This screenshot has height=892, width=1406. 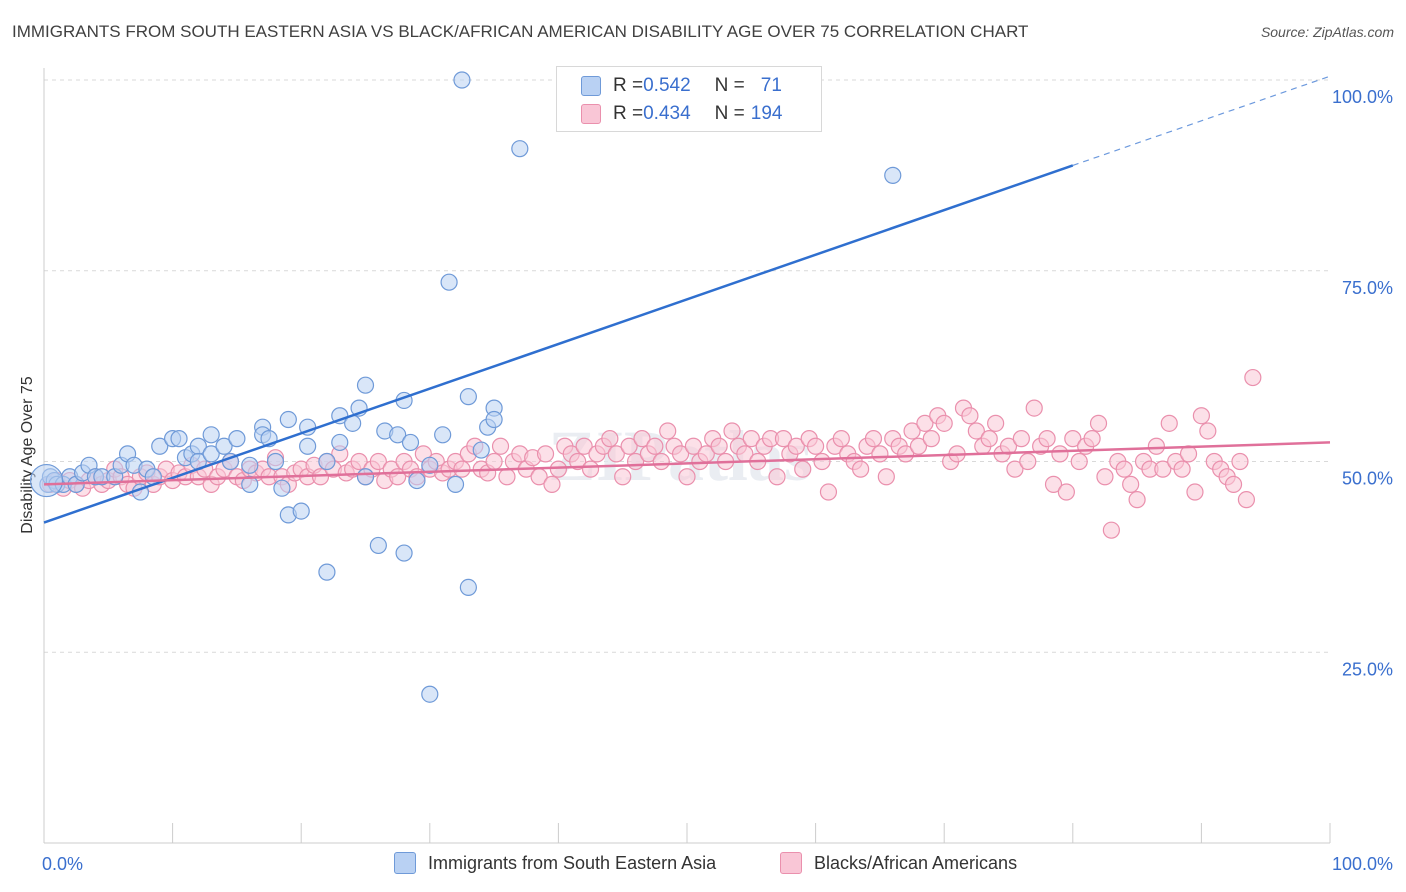 I want to click on y-tick-label: 75.0%, so click(x=1367, y=288).